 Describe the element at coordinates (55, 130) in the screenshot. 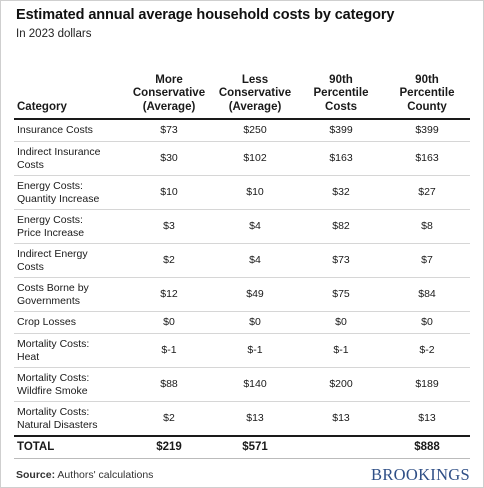

I see `text-line: Insurance Costs` at that location.